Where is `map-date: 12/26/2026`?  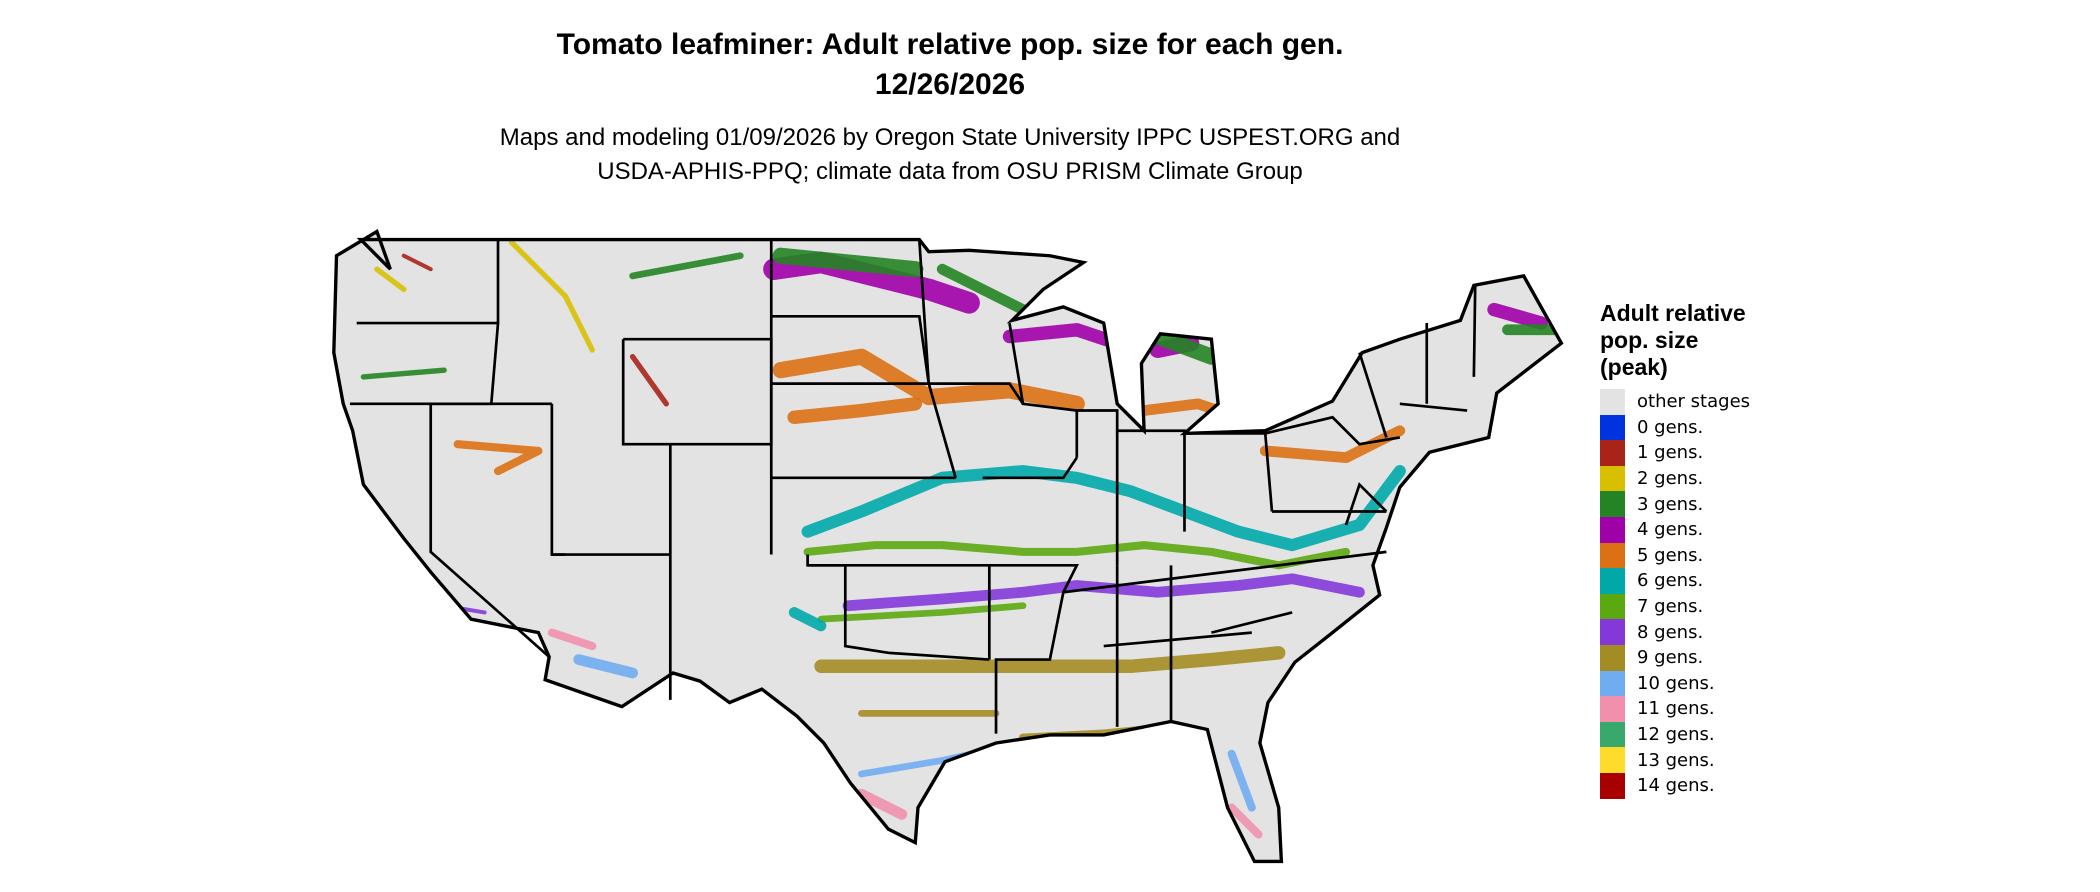 map-date: 12/26/2026 is located at coordinates (950, 84).